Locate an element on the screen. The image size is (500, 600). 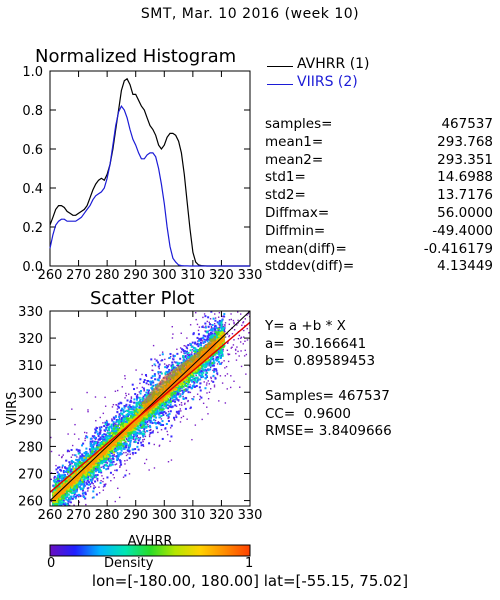
histogram-line-viirs is located at coordinates (149, 185).